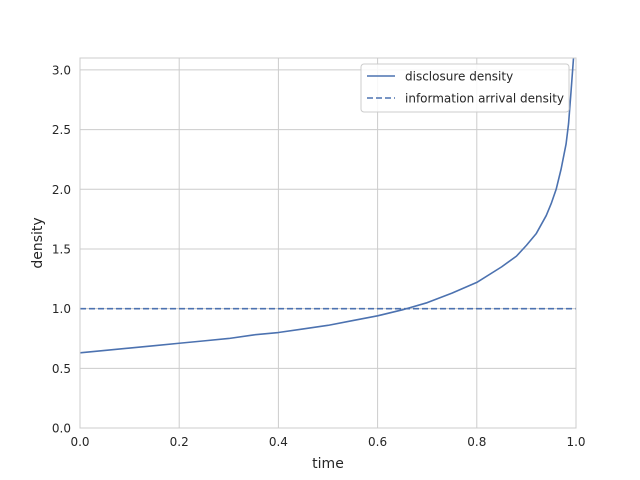  Describe the element at coordinates (61, 130) in the screenshot. I see `y-tick-label: 2.5` at that location.